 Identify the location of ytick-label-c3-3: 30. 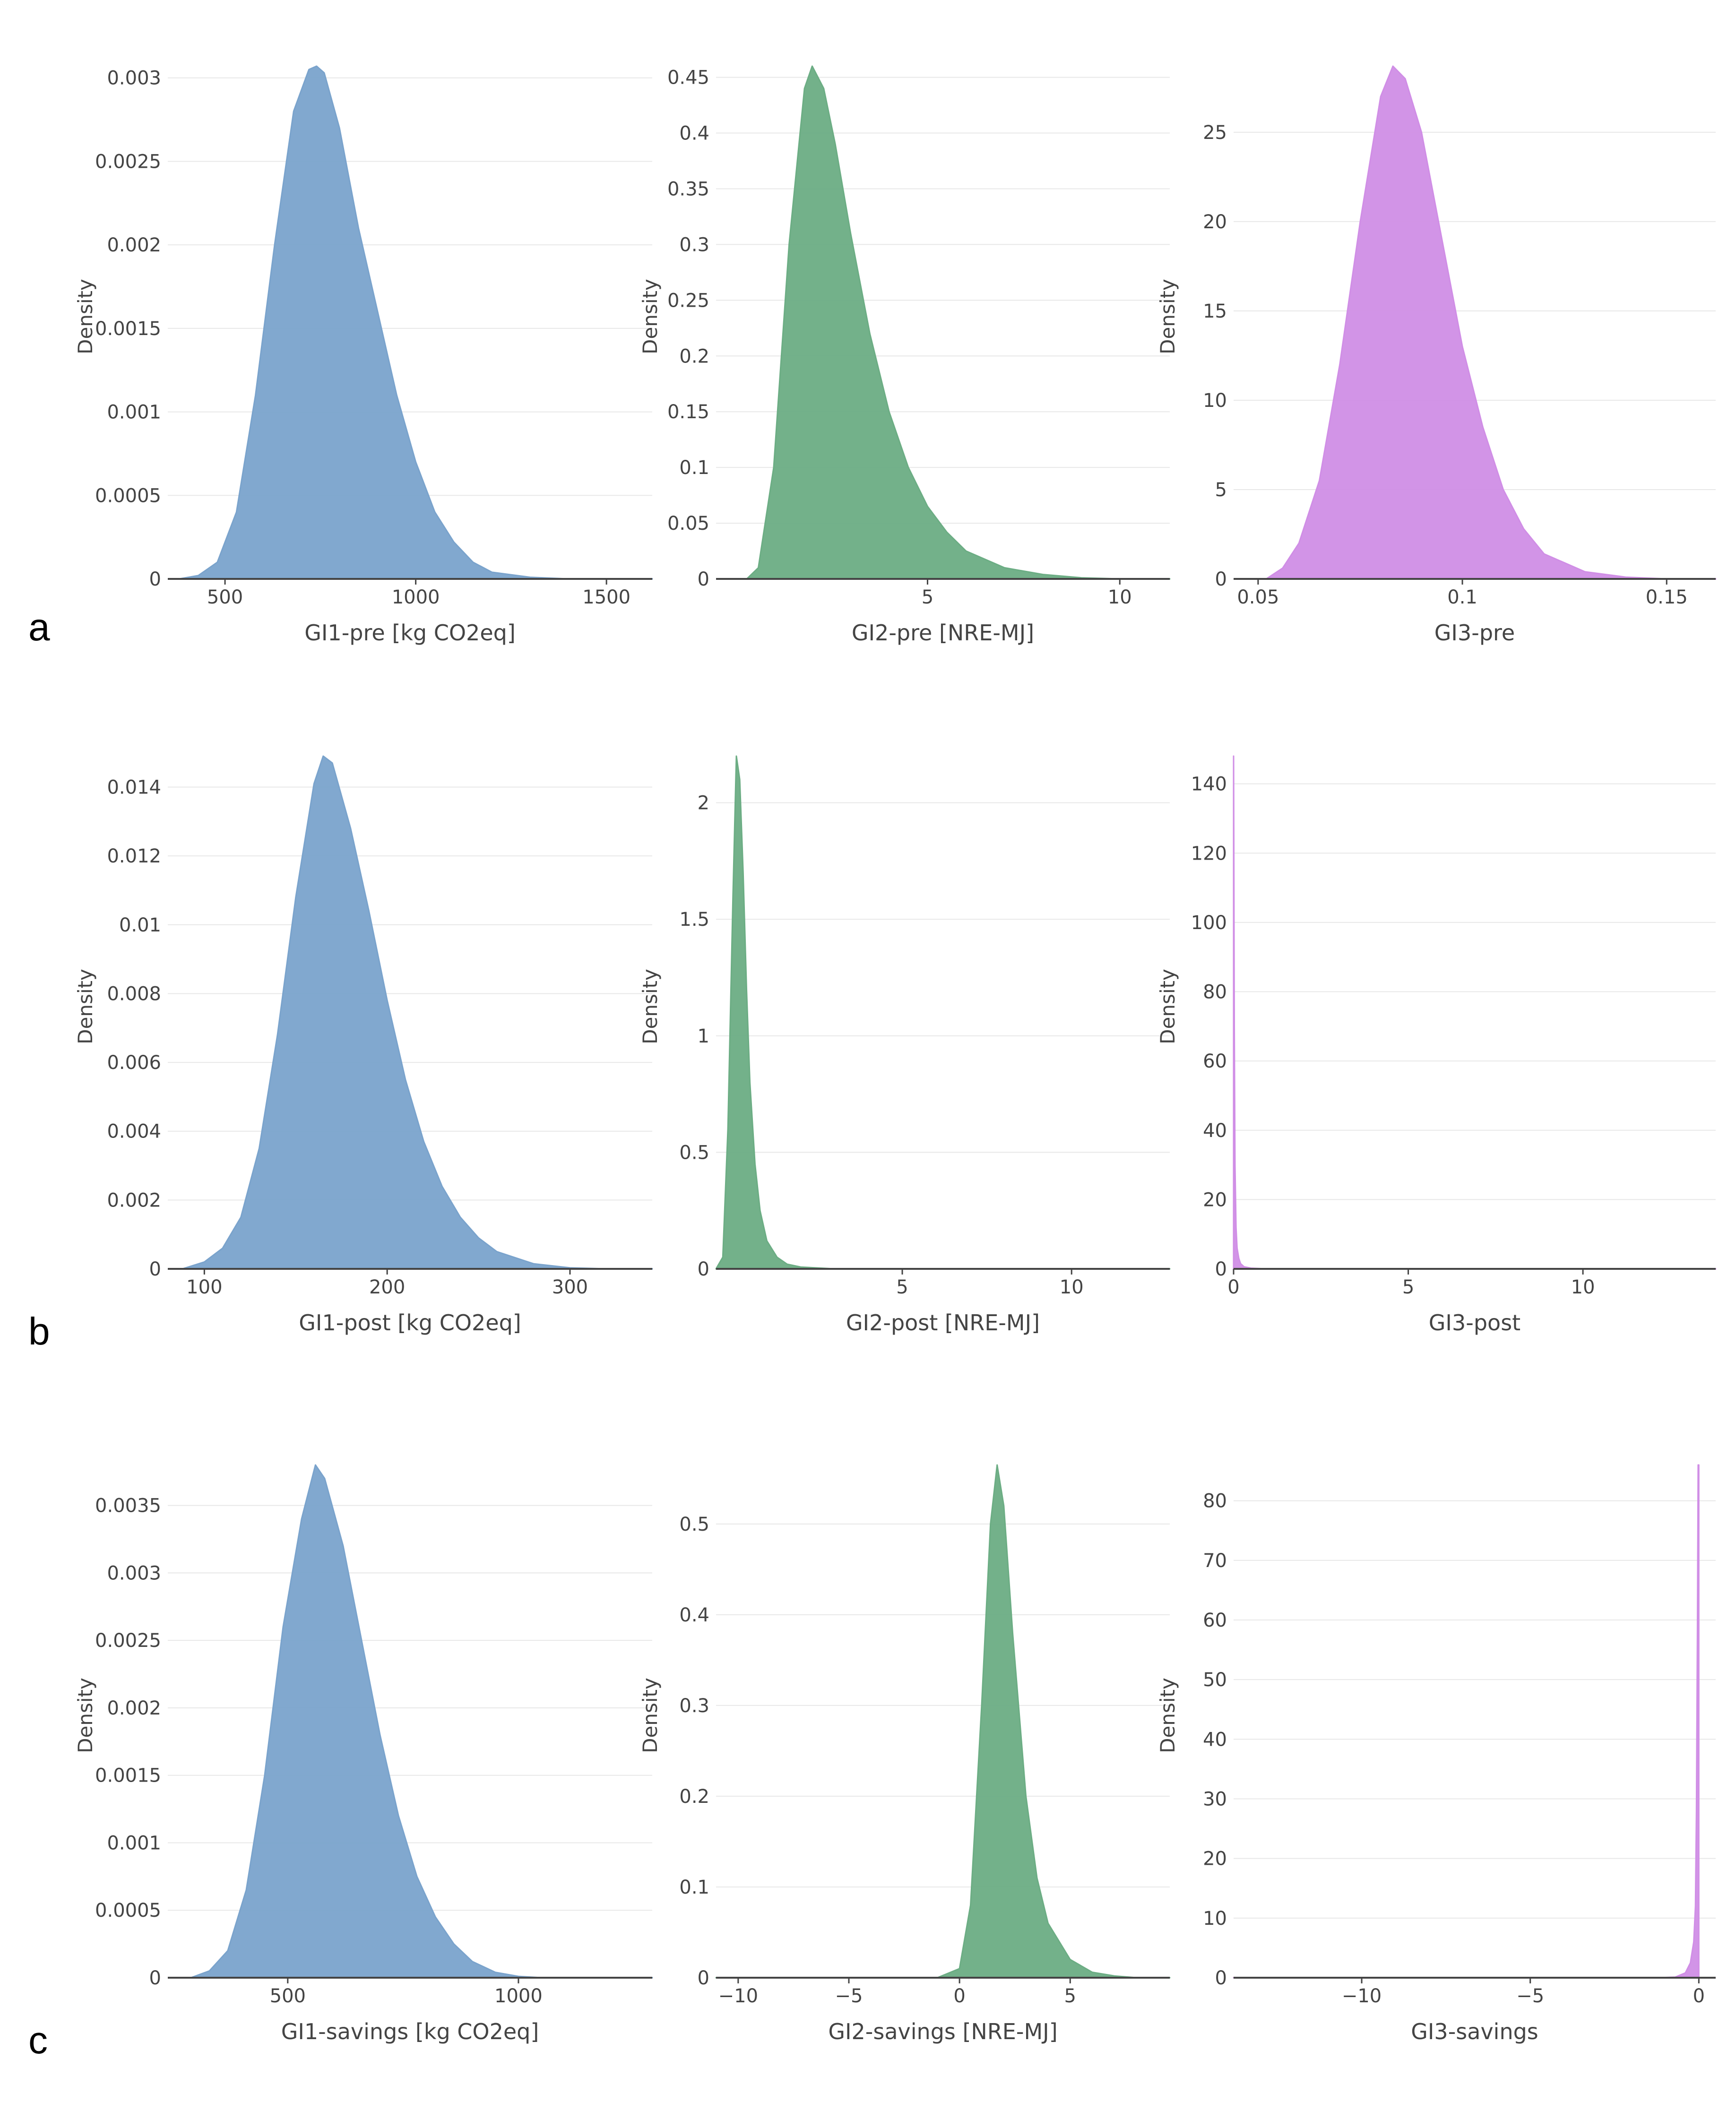
(1215, 1799).